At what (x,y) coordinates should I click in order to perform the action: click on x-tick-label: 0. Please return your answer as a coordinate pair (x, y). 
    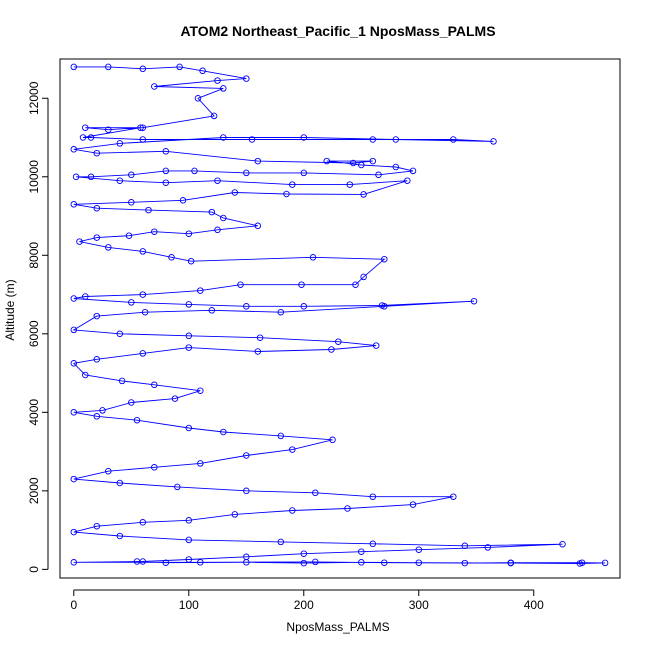
    Looking at the image, I should click on (73, 605).